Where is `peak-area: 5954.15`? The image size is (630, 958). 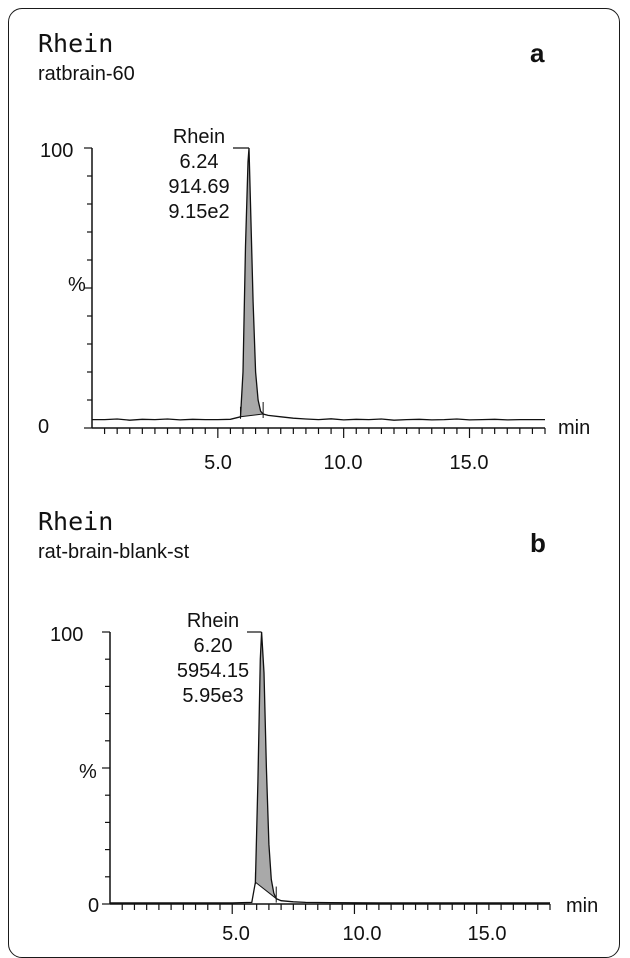
peak-area: 5954.15 is located at coordinates (213, 671).